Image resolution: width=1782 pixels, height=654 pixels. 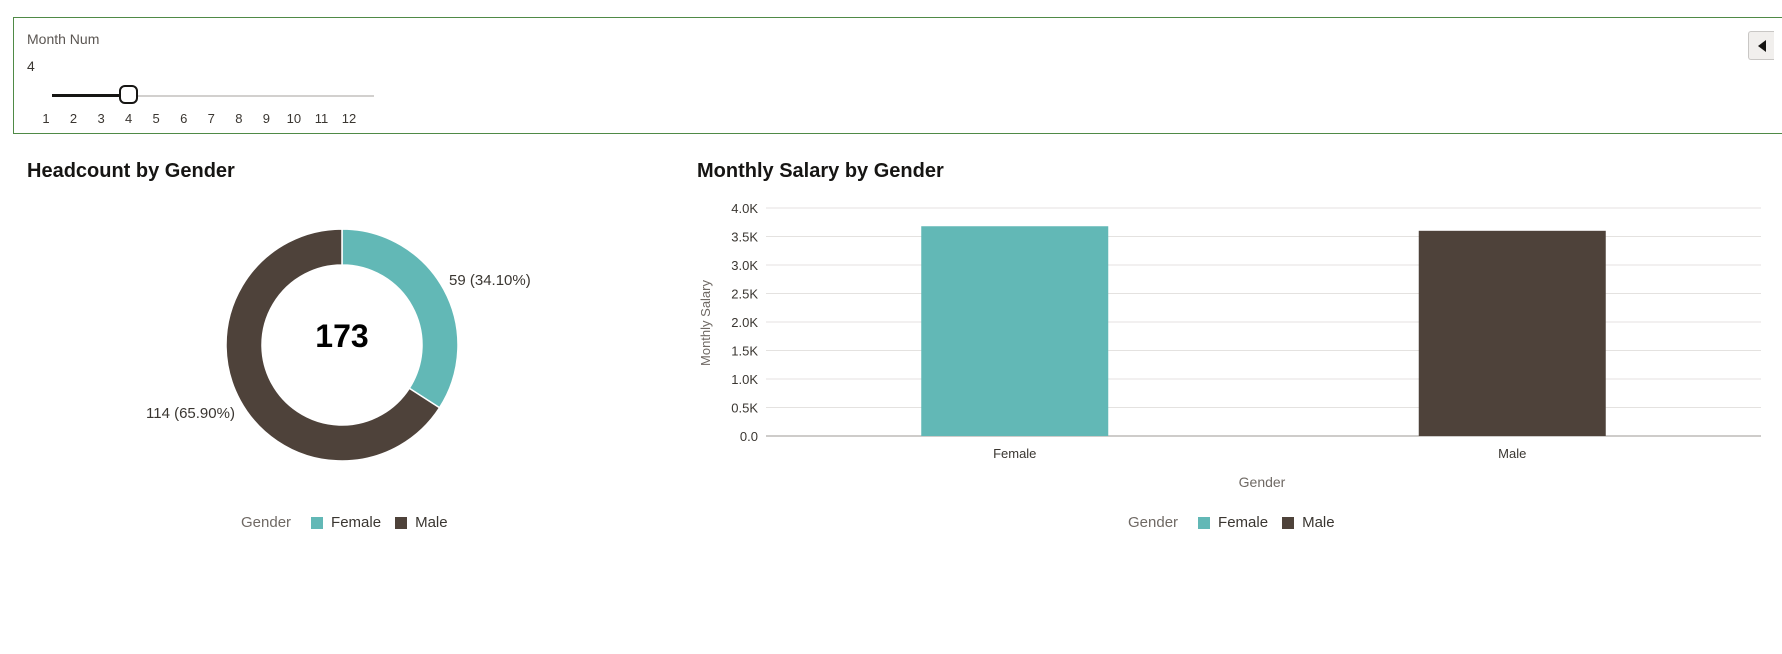 I want to click on x-tick-label: Female, so click(x=1014, y=453).